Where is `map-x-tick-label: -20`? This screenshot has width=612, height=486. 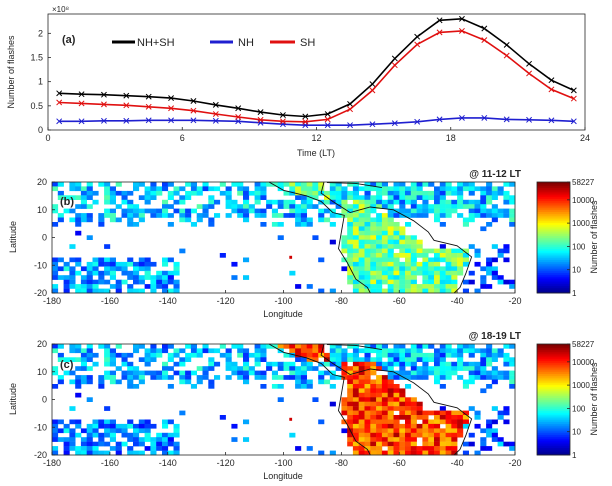
map-x-tick-label: -20 is located at coordinates (514, 301).